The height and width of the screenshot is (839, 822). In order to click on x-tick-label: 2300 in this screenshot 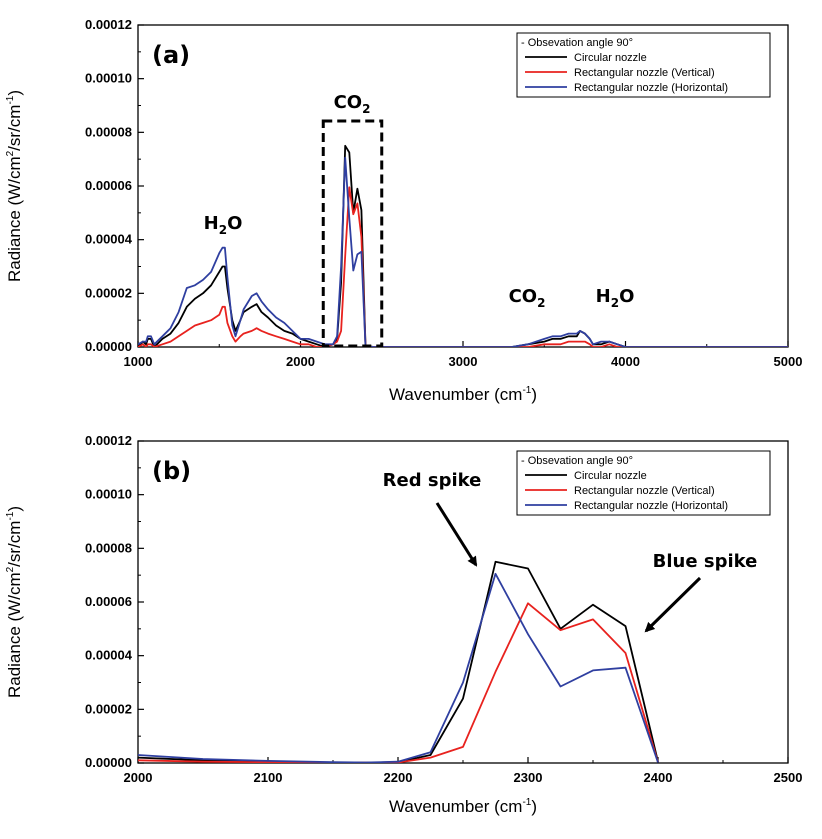, I will do `click(528, 777)`.